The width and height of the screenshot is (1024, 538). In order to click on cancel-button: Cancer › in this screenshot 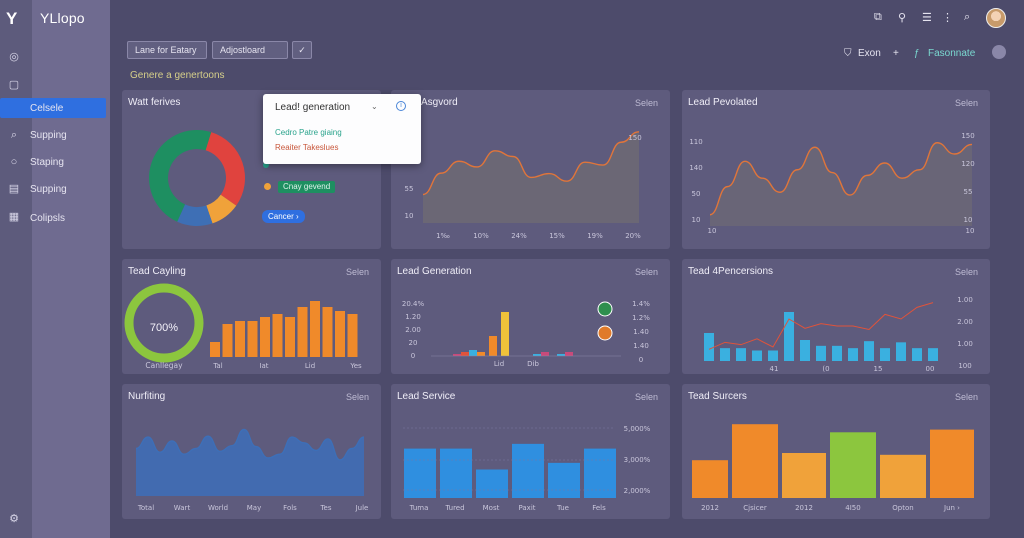, I will do `click(283, 216)`.